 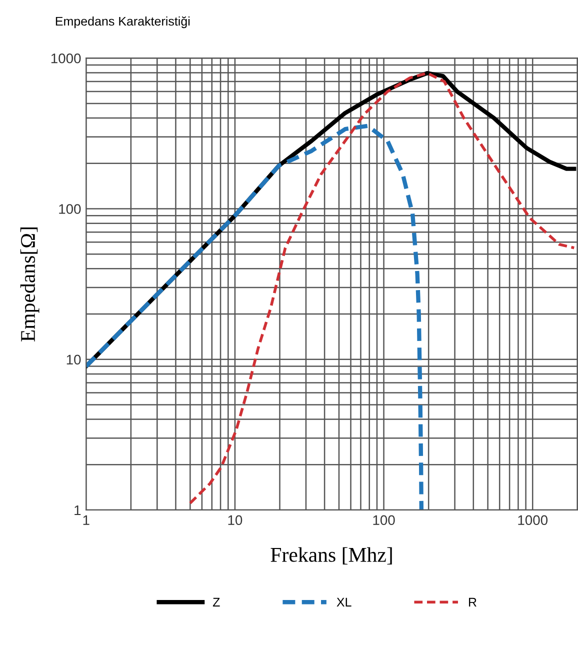 I want to click on legend-label: XL, so click(x=344, y=602).